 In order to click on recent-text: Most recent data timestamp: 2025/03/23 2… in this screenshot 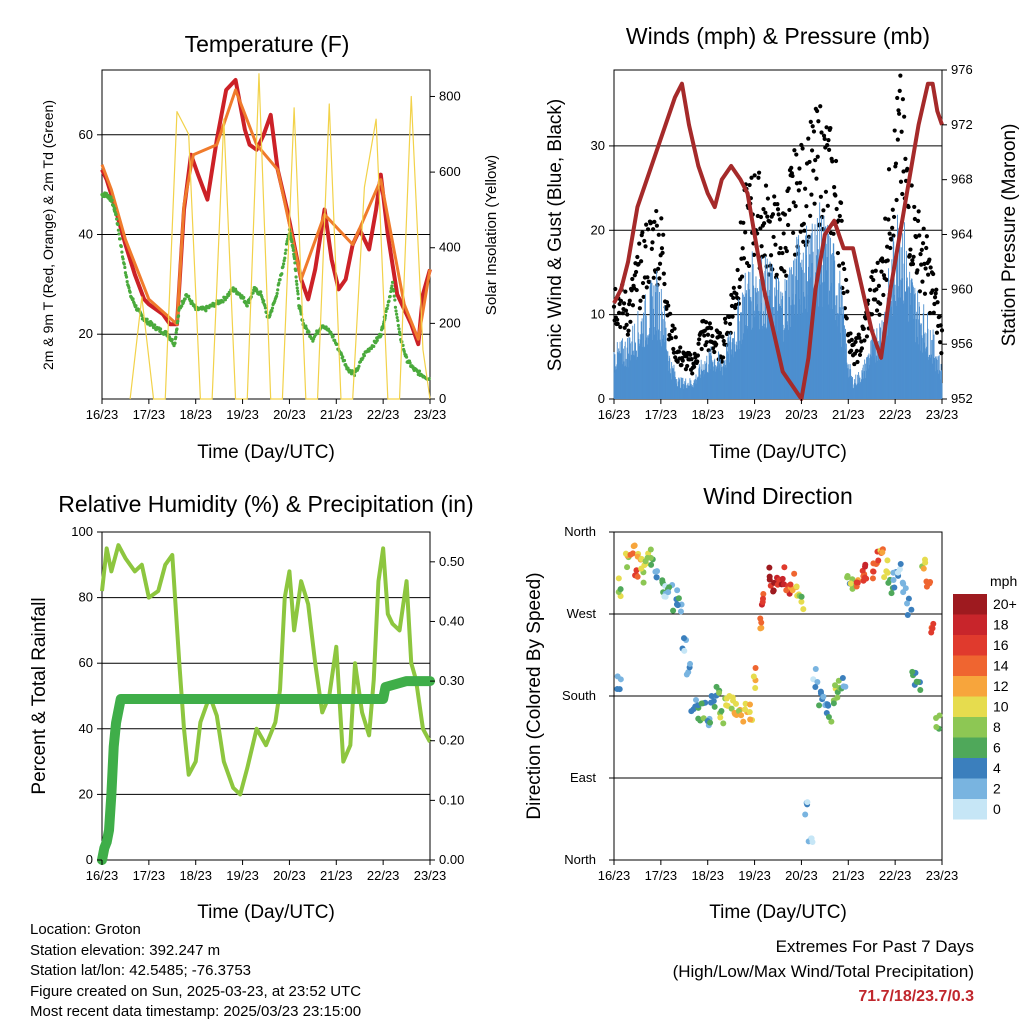, I will do `click(196, 1011)`.